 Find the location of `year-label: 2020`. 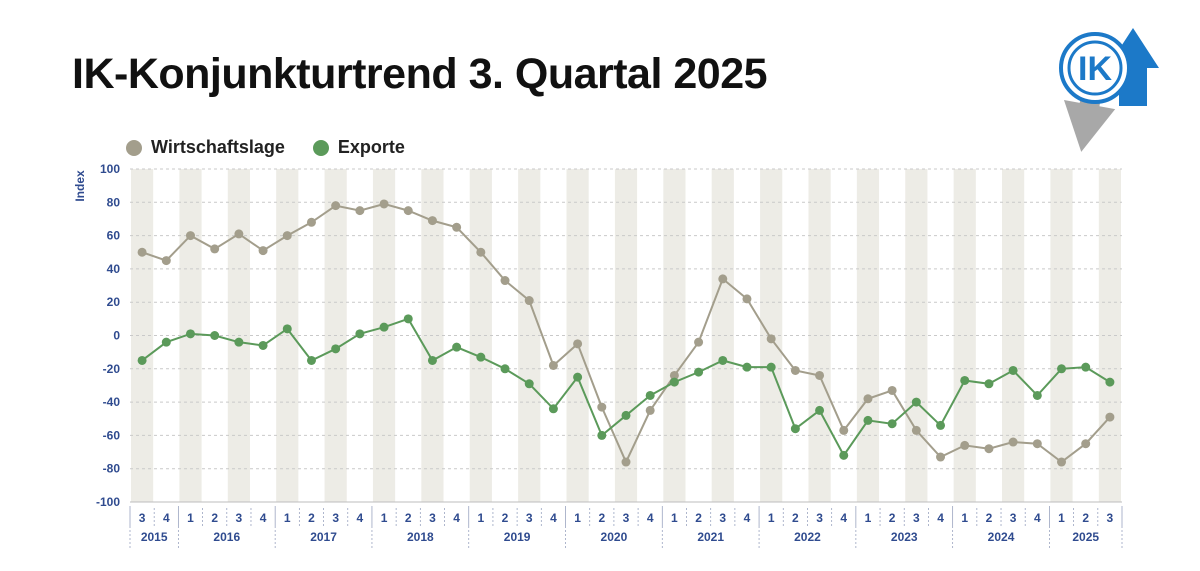

year-label: 2020 is located at coordinates (614, 537).